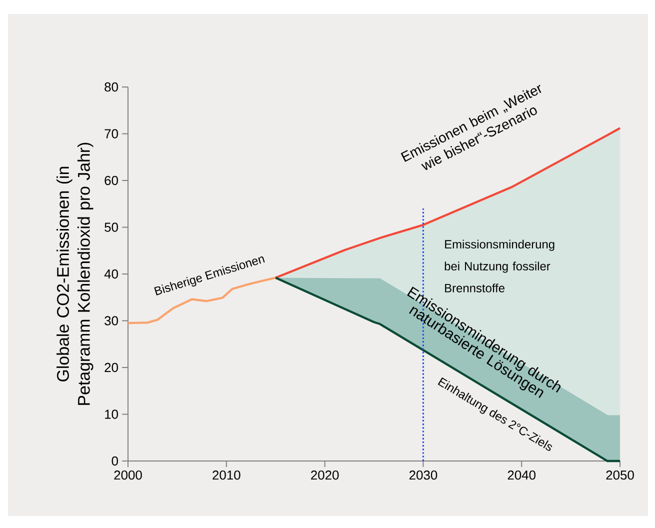 The width and height of the screenshot is (655, 528). What do you see at coordinates (111, 87) in the screenshot?
I see `y-tick-label: 80` at bounding box center [111, 87].